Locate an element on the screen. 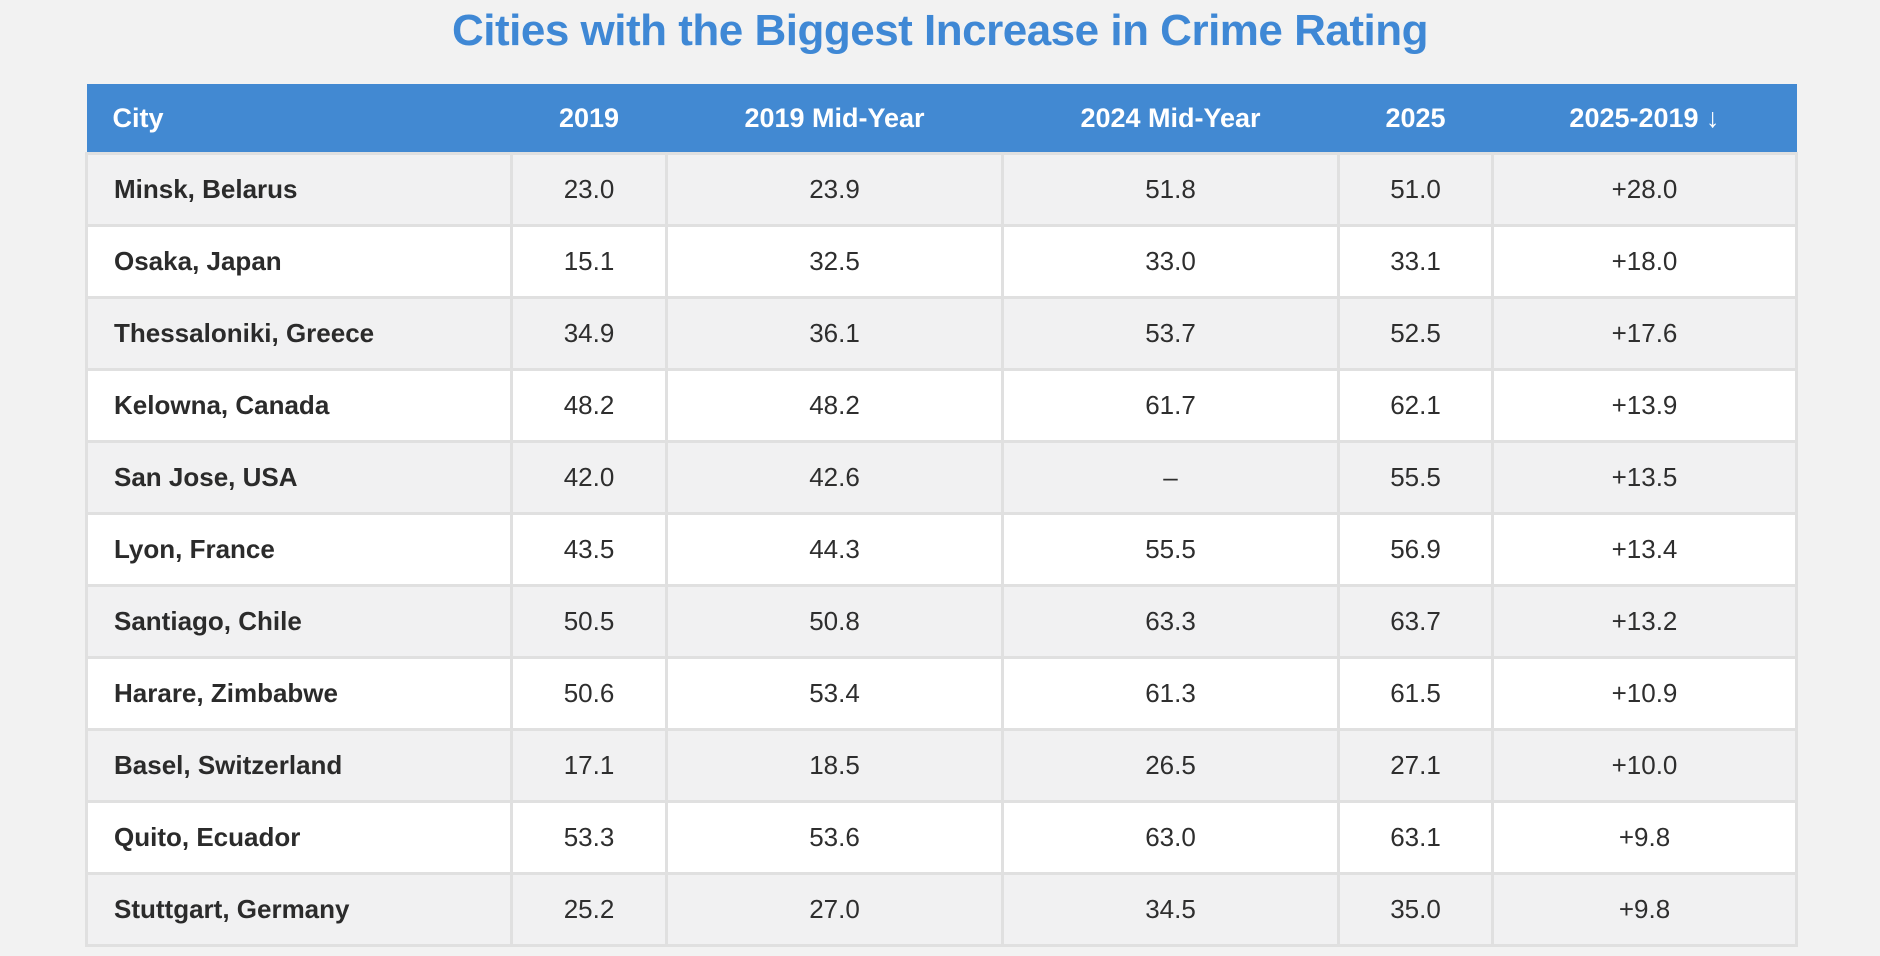 The image size is (1880, 956). column-header-label: City is located at coordinates (138, 117).